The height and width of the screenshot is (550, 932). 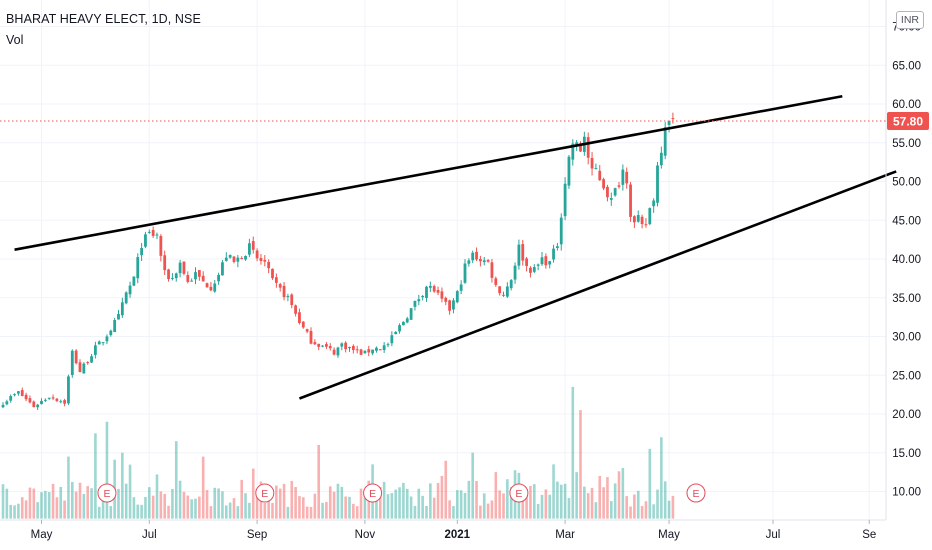 I want to click on earnings-marker-label: E, so click(x=518, y=494).